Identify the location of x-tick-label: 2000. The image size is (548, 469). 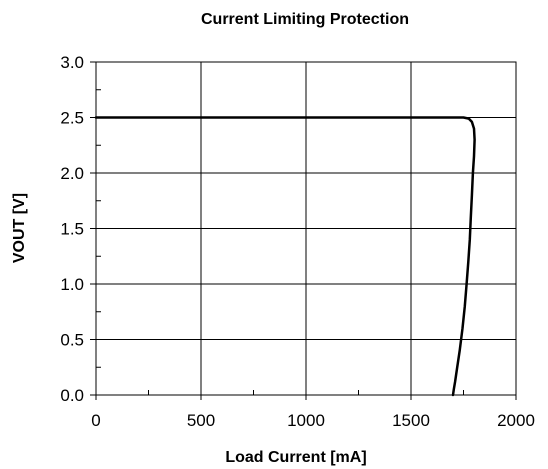
(516, 420).